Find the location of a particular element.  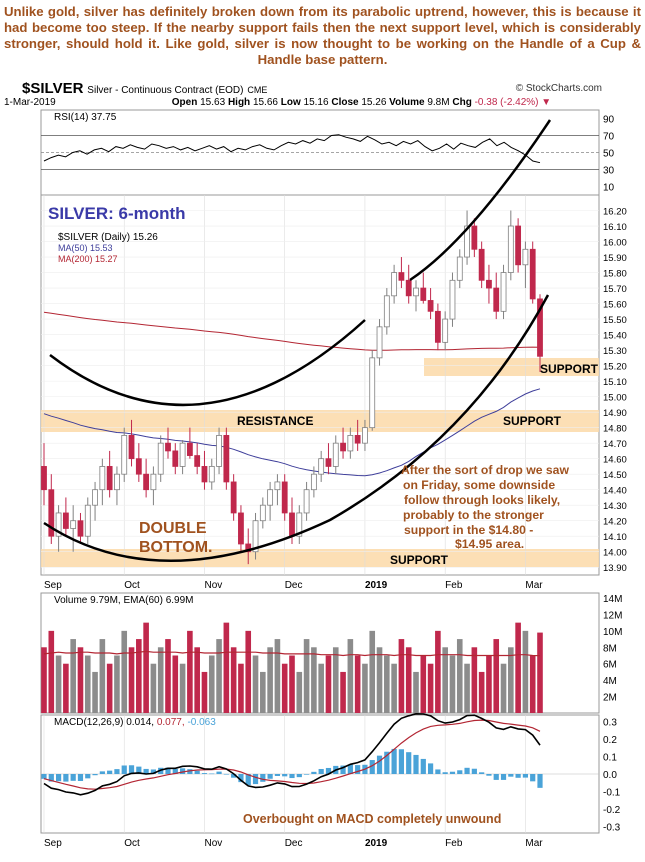

label-support-low: SUPPORT is located at coordinates (419, 560).